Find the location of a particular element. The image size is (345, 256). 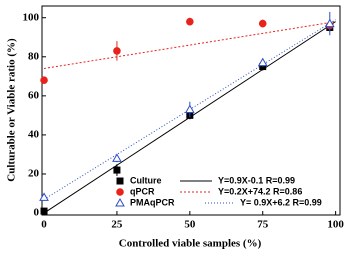

legend-label: Culture is located at coordinates (146, 180).